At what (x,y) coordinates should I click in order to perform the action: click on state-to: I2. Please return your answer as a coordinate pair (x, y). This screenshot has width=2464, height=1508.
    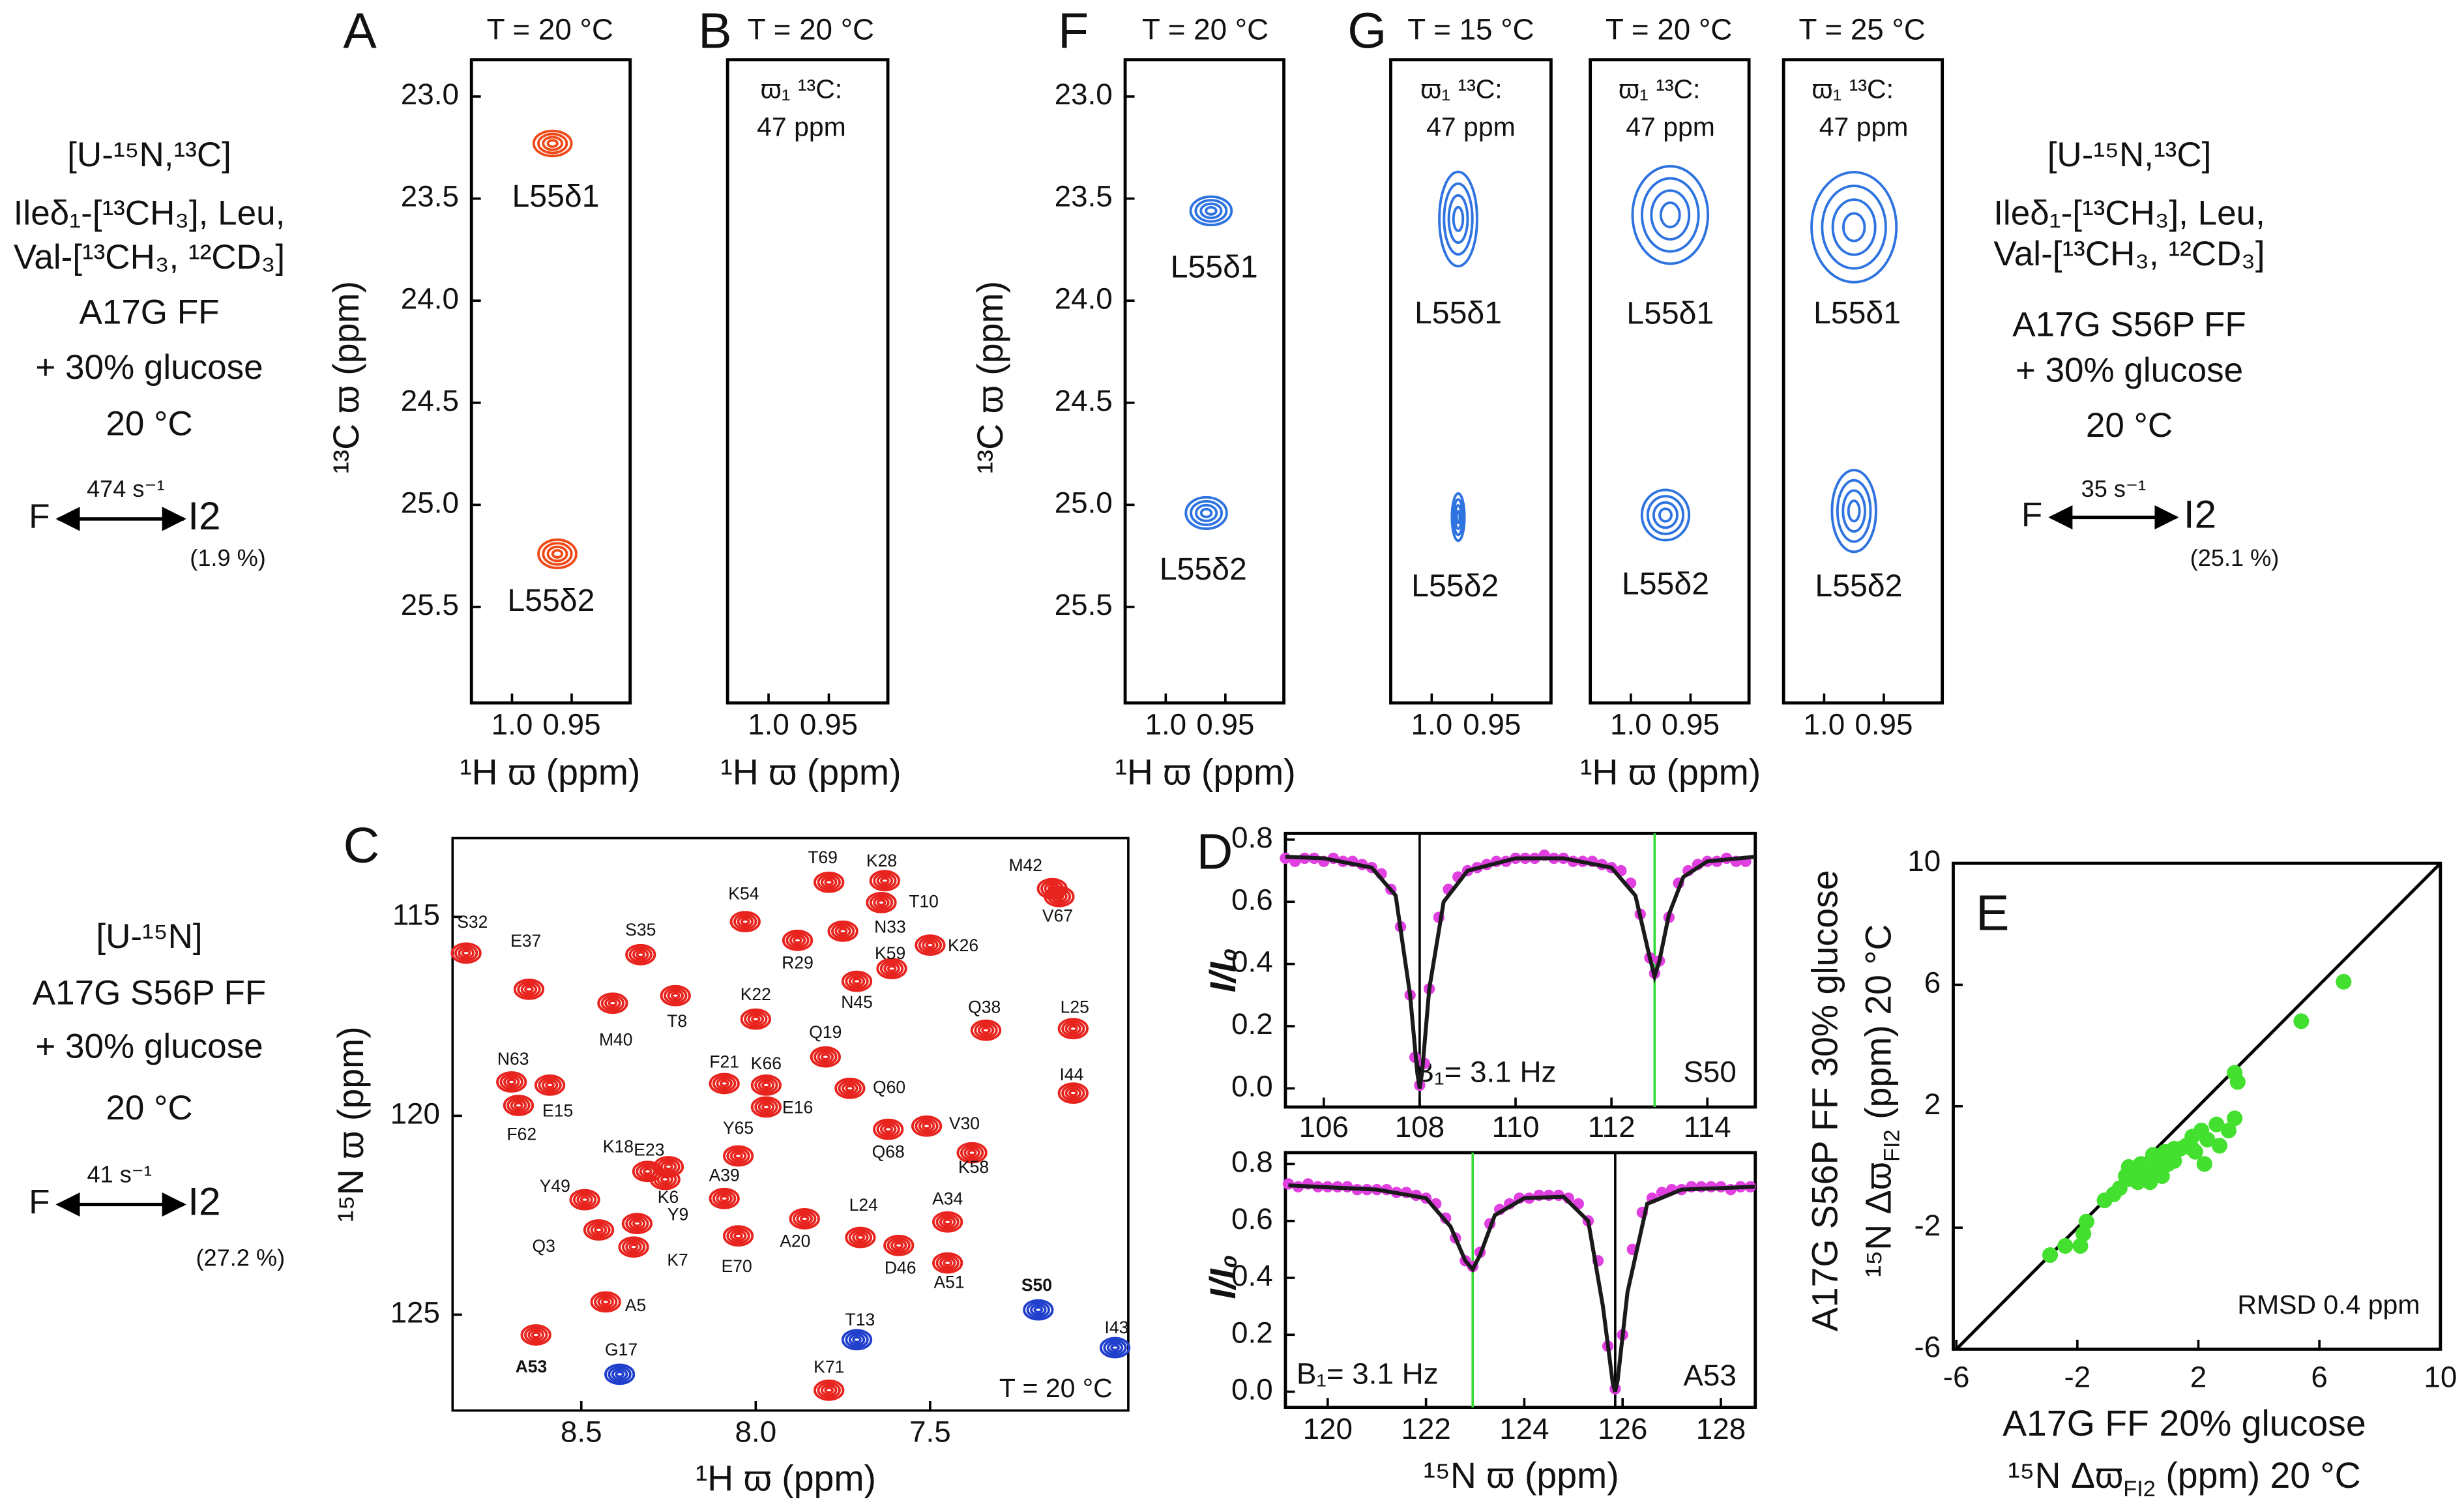
    Looking at the image, I should click on (204, 1201).